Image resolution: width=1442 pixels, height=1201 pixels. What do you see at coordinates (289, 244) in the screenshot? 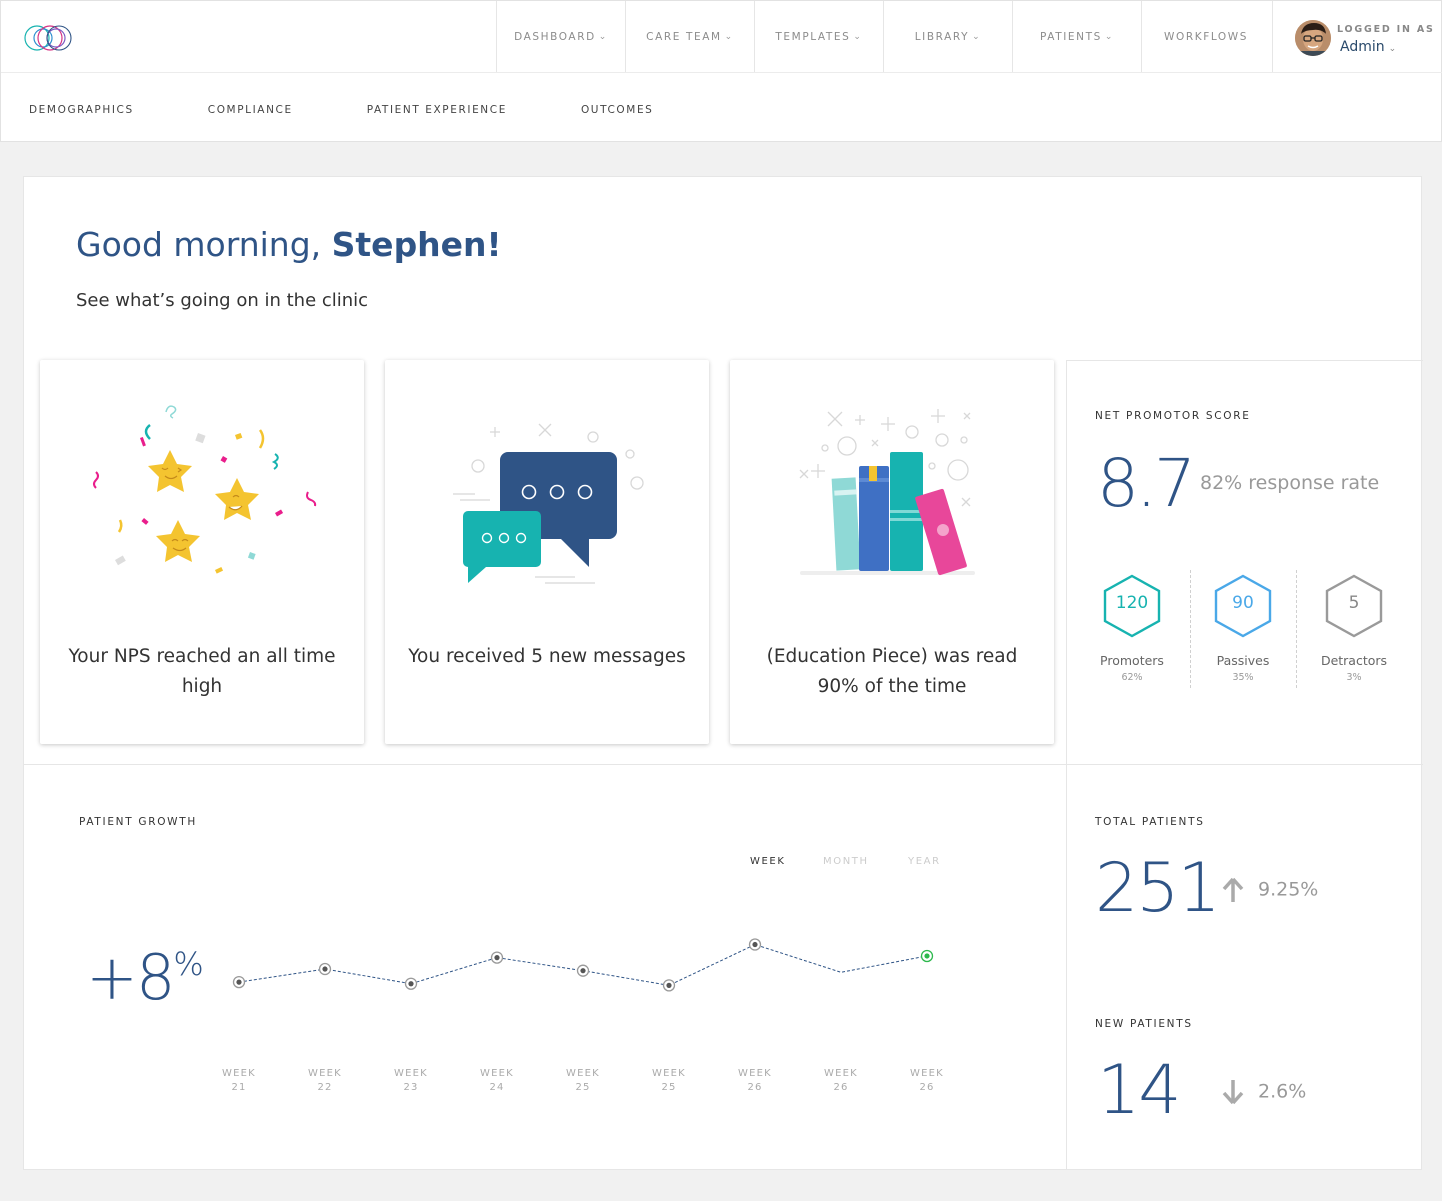
I see `page-title: Good morning, Stephen!` at bounding box center [289, 244].